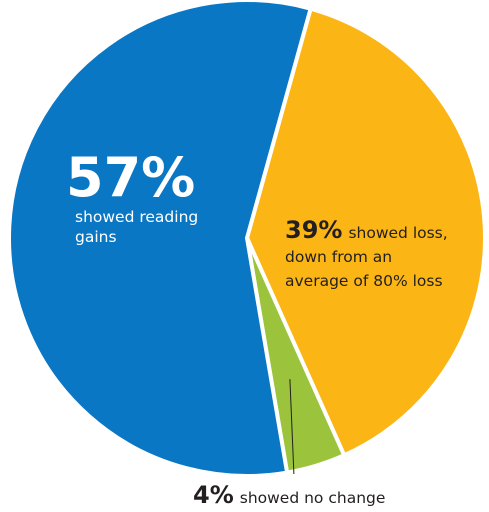 The width and height of the screenshot is (489, 512). I want to click on slice-desc-line: gains, so click(96, 237).